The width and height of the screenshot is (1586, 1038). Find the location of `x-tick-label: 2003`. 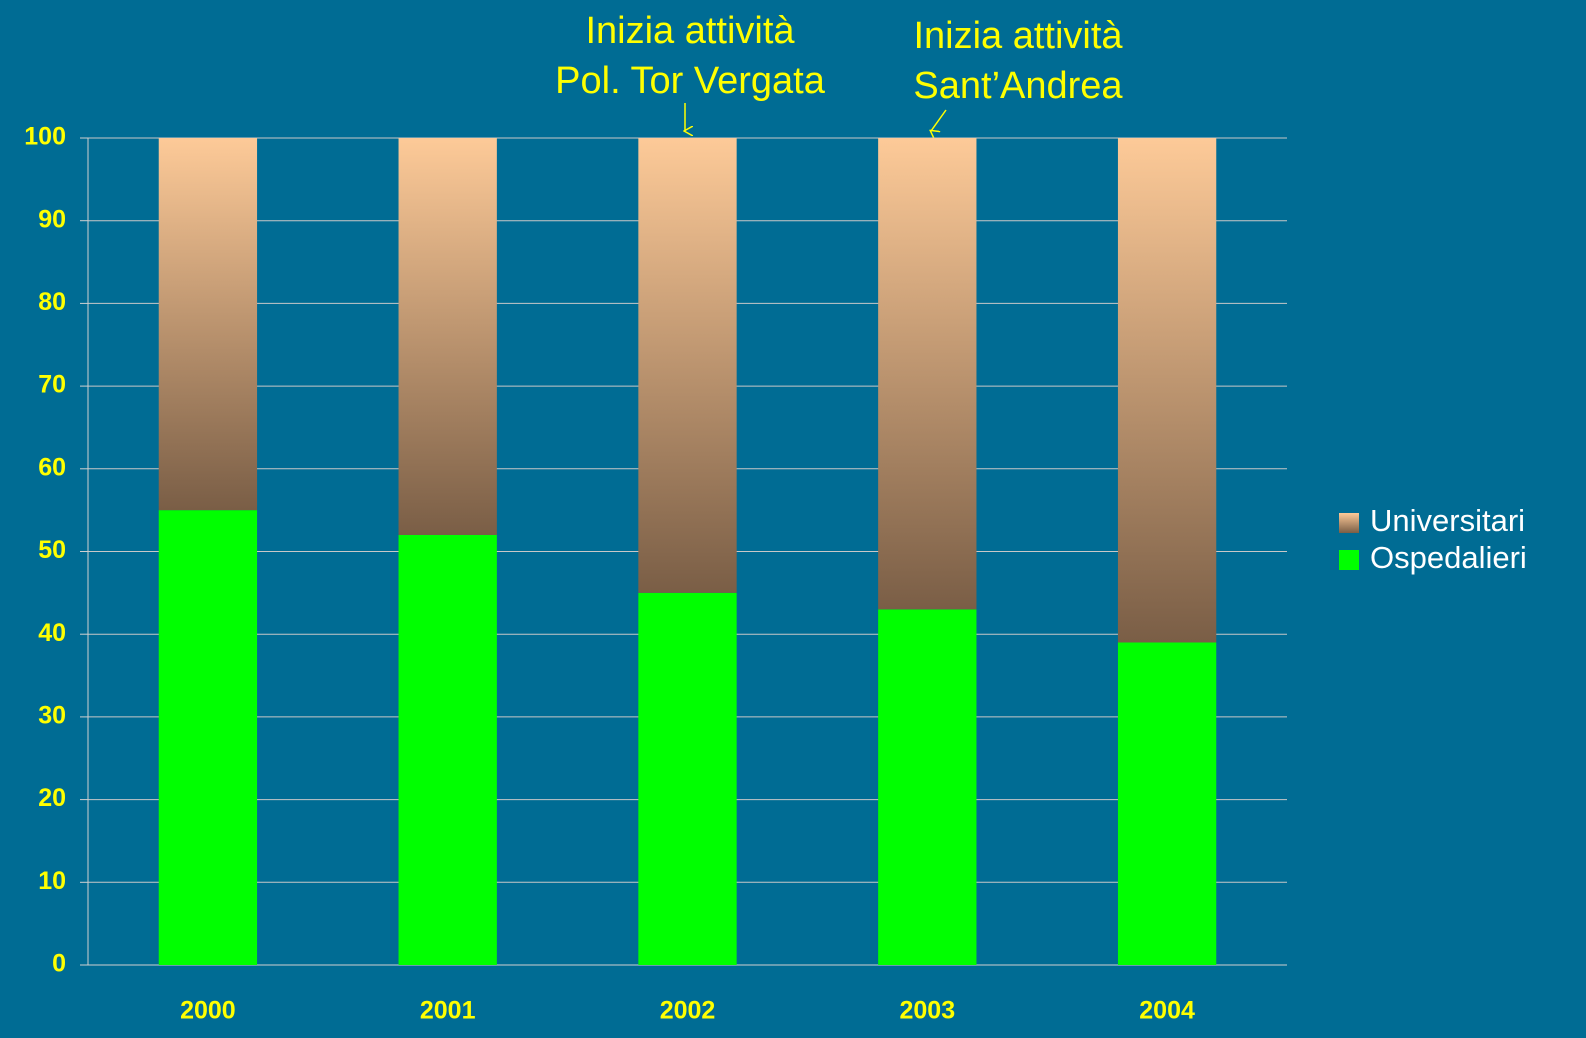

x-tick-label: 2003 is located at coordinates (927, 1011).